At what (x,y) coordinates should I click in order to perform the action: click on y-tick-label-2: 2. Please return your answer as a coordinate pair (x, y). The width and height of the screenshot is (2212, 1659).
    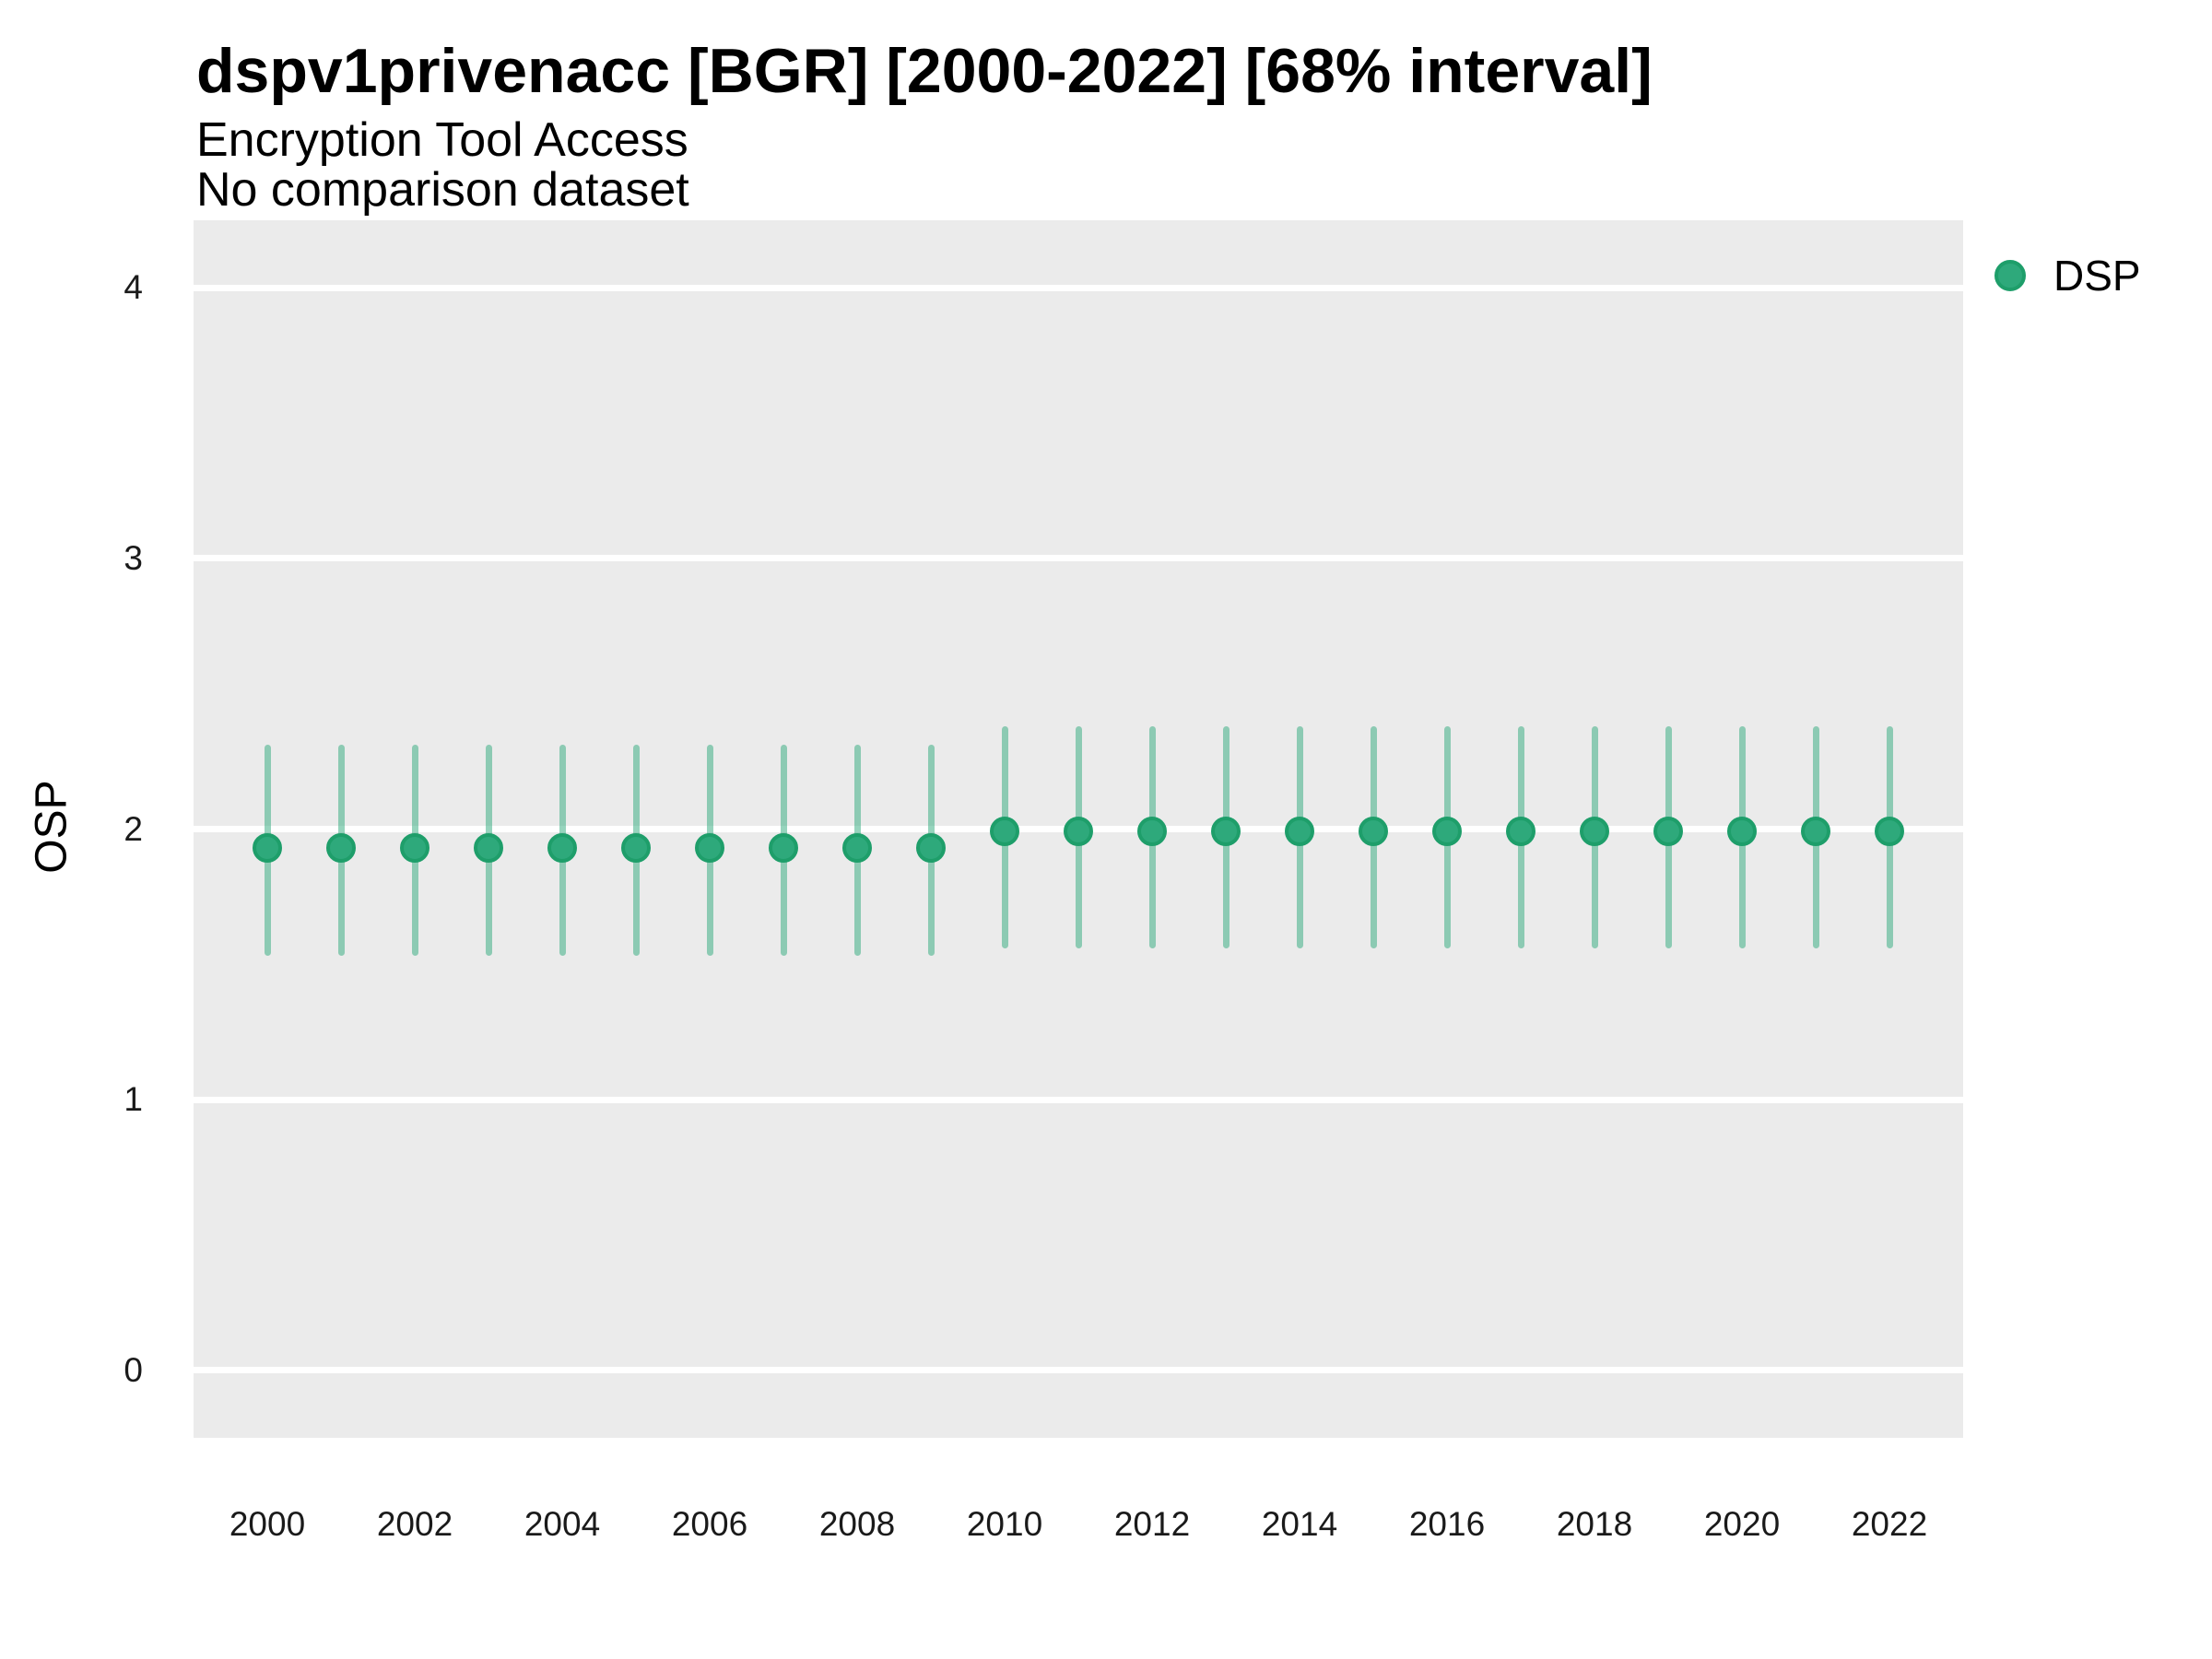
    Looking at the image, I should click on (133, 828).